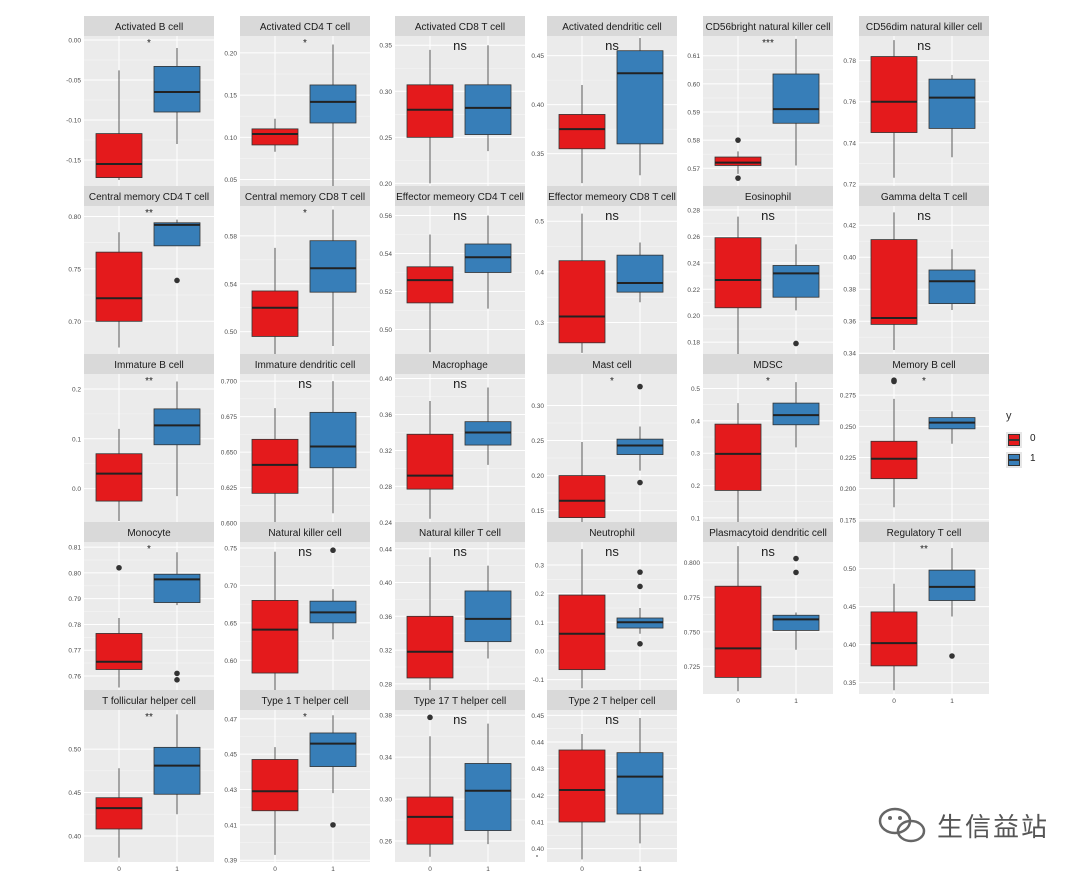 Image resolution: width=1080 pixels, height=871 pixels. I want to click on y-tick-label: 0.24, so click(385, 523).